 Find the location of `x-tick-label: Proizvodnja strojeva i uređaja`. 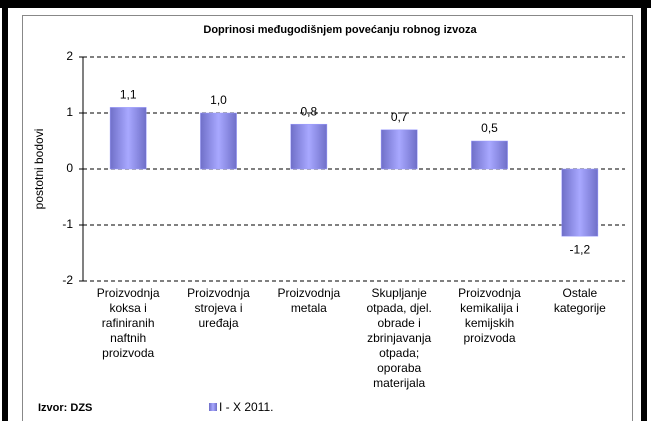

x-tick-label: Proizvodnja strojeva i uređaja is located at coordinates (218, 308).